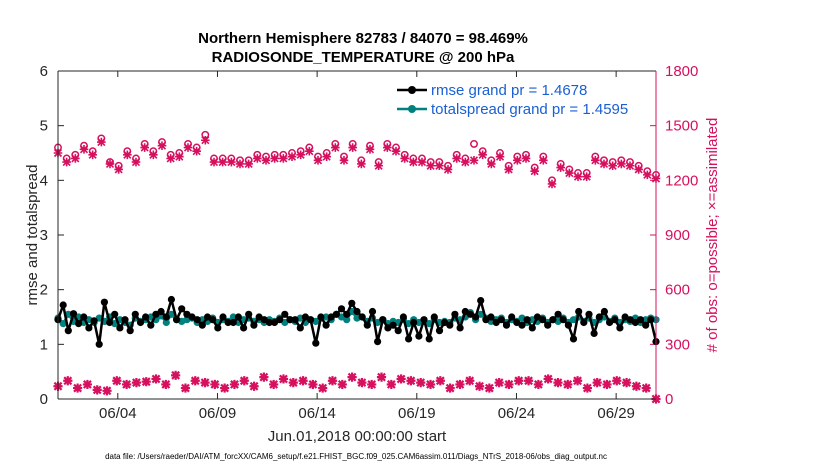  I want to click on legend-spread-marker, so click(412, 109).